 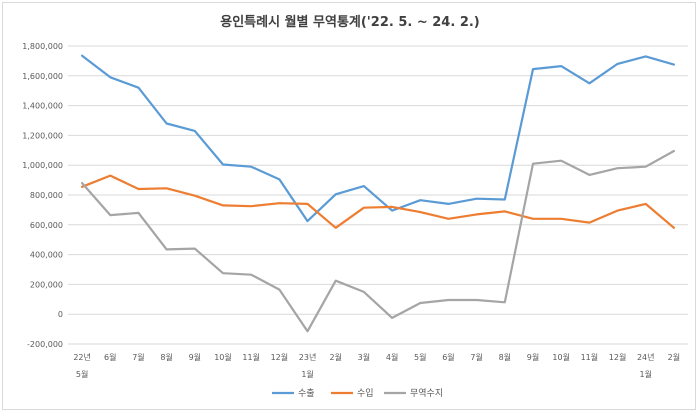 I want to click on legend: 수출 수입 무역수지, so click(x=357, y=393).